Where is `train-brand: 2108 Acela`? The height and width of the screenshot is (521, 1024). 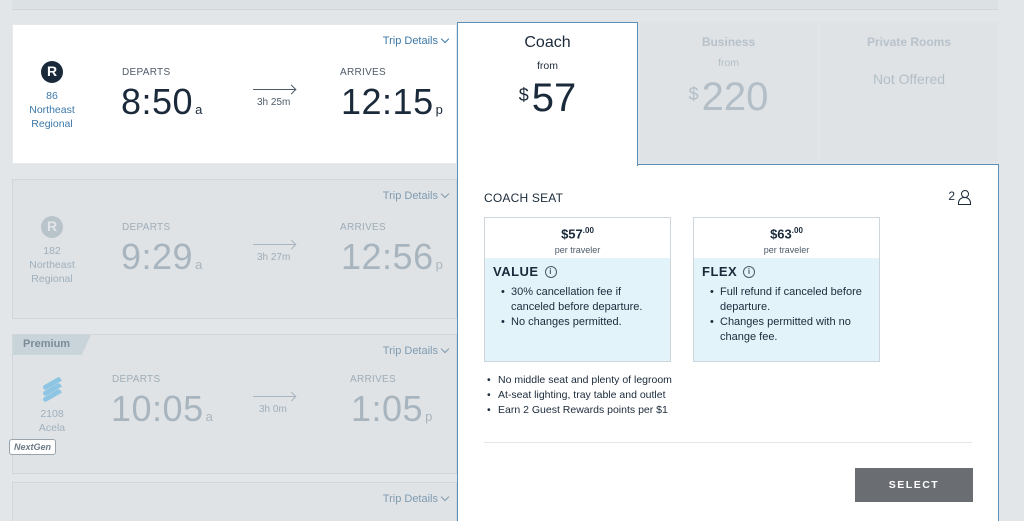 train-brand: 2108 Acela is located at coordinates (52, 405).